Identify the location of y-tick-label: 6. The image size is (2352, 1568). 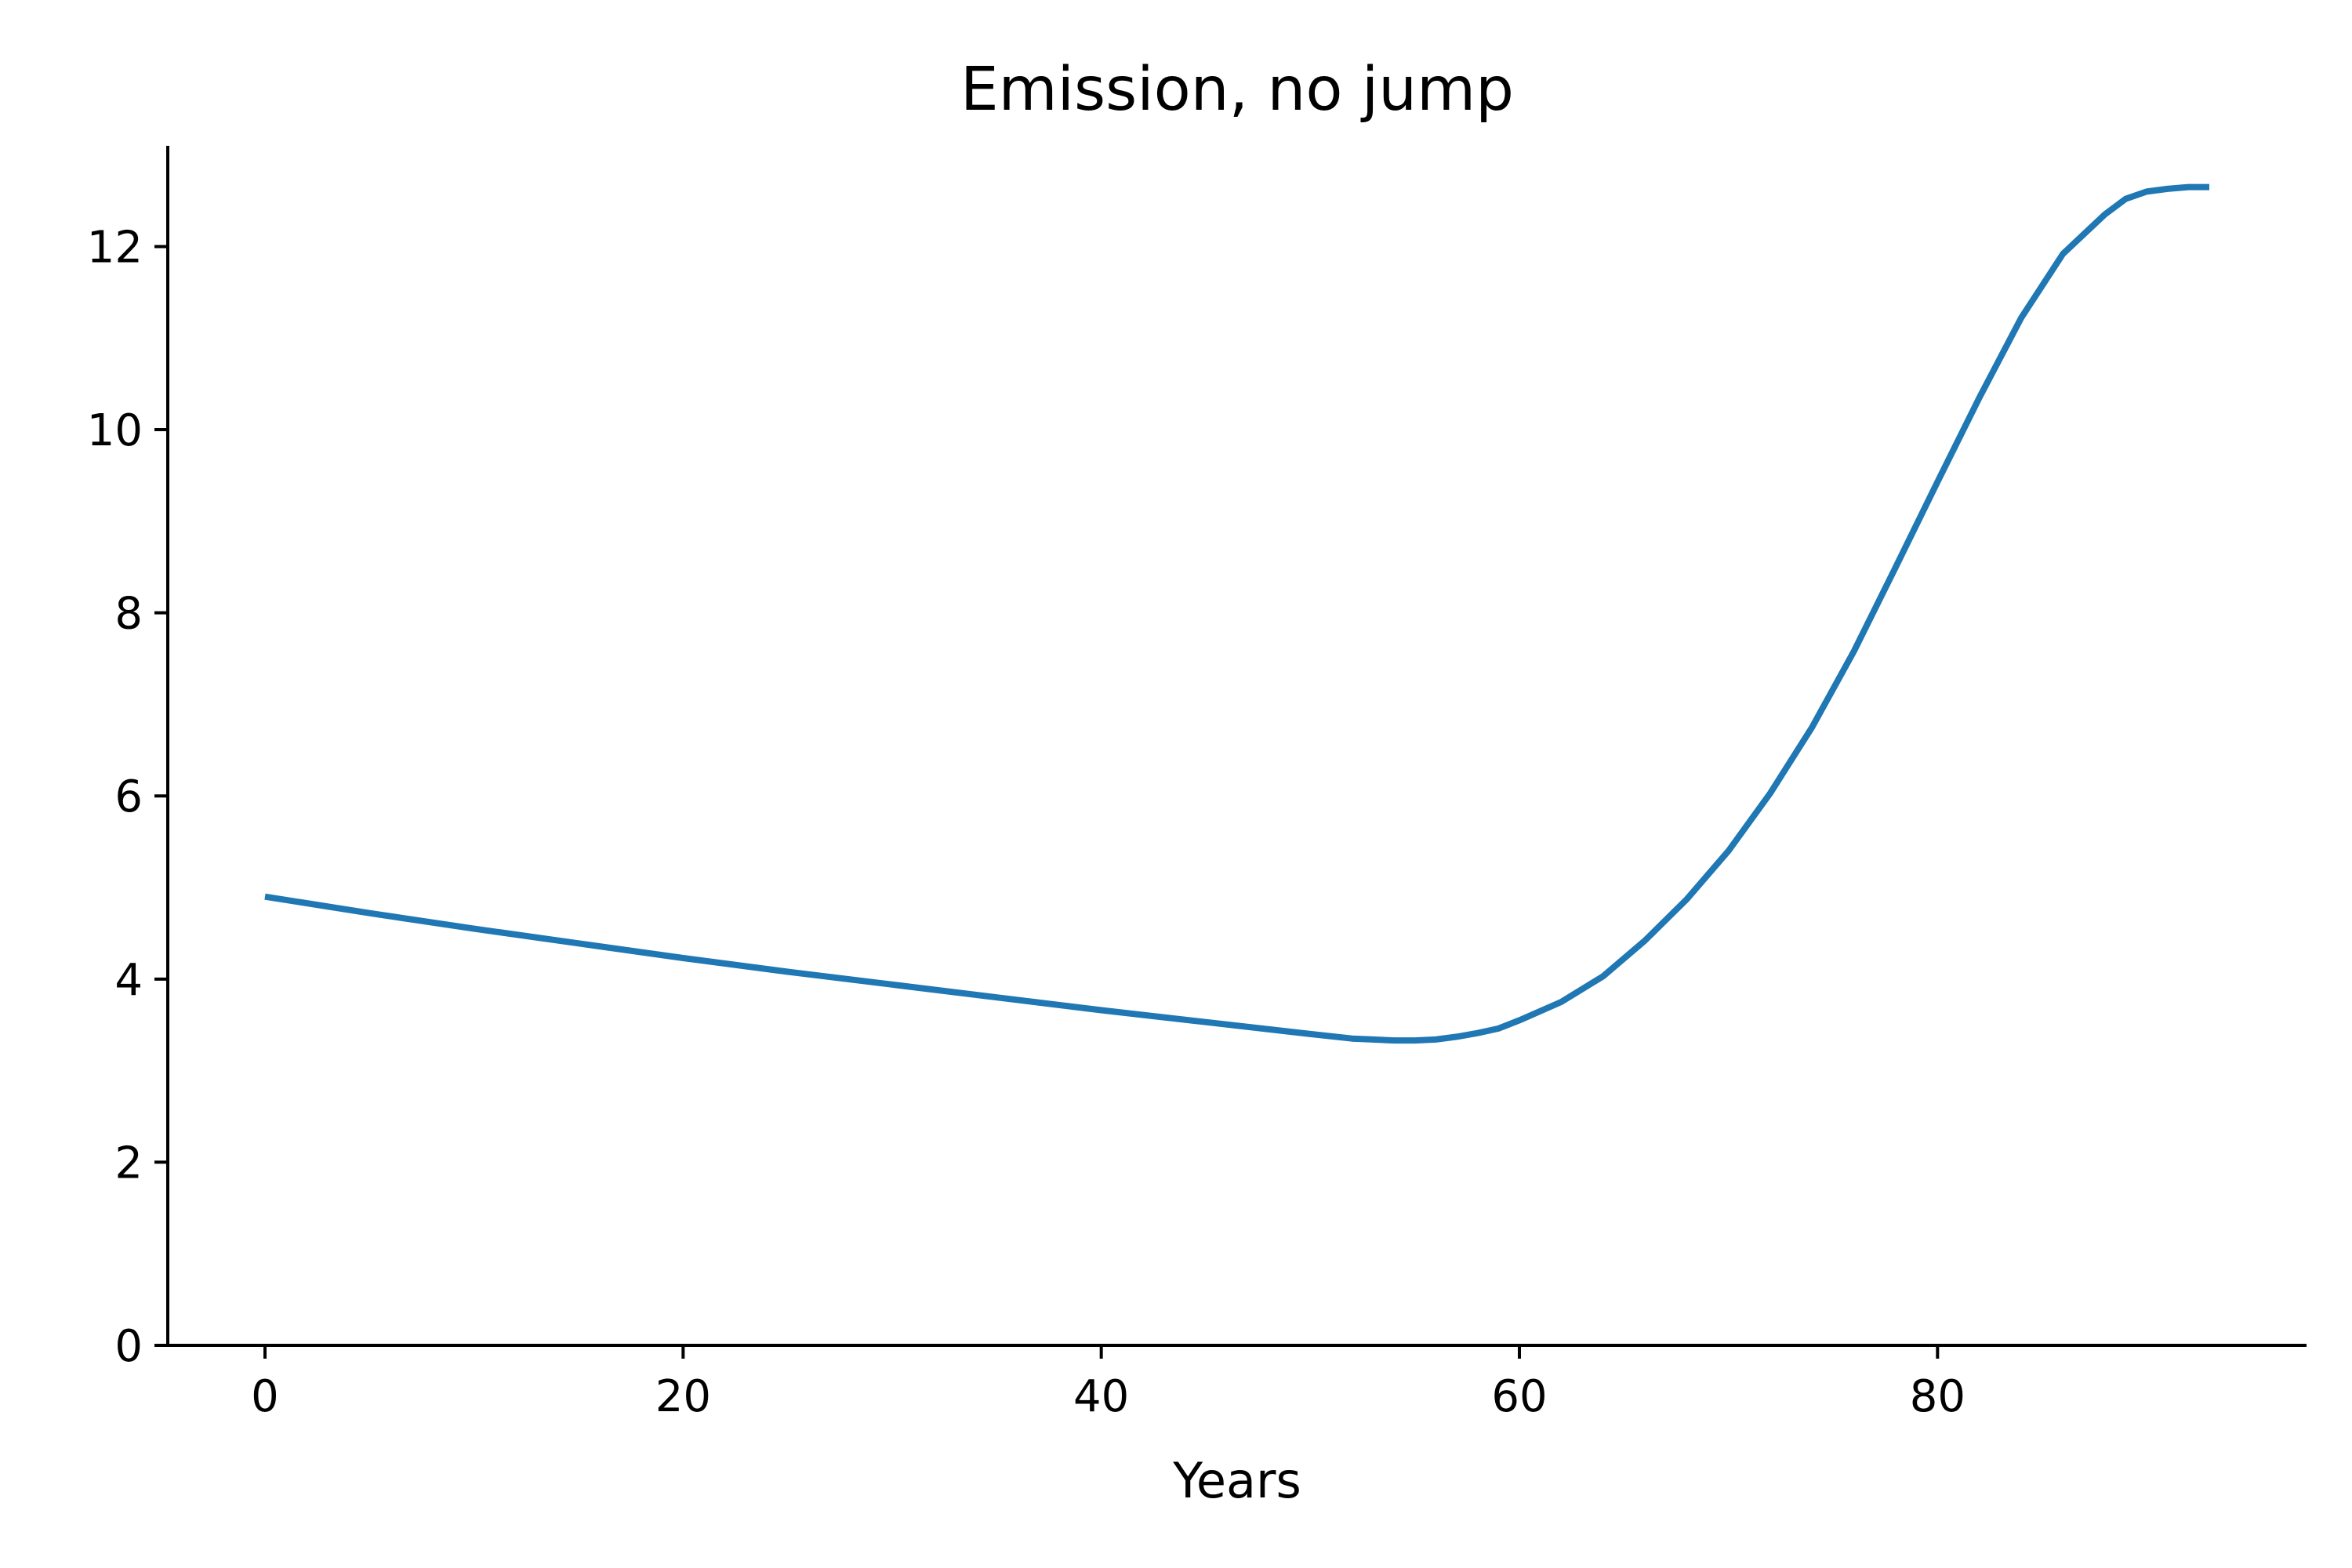
(128, 796).